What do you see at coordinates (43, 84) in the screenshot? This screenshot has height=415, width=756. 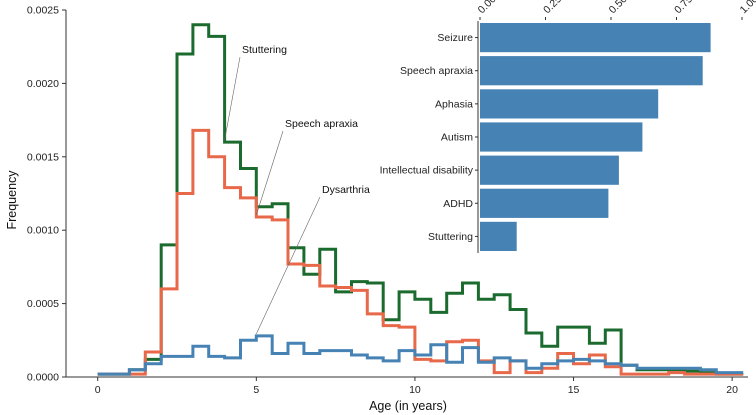 I see `y-tick-label: 0.0020` at bounding box center [43, 84].